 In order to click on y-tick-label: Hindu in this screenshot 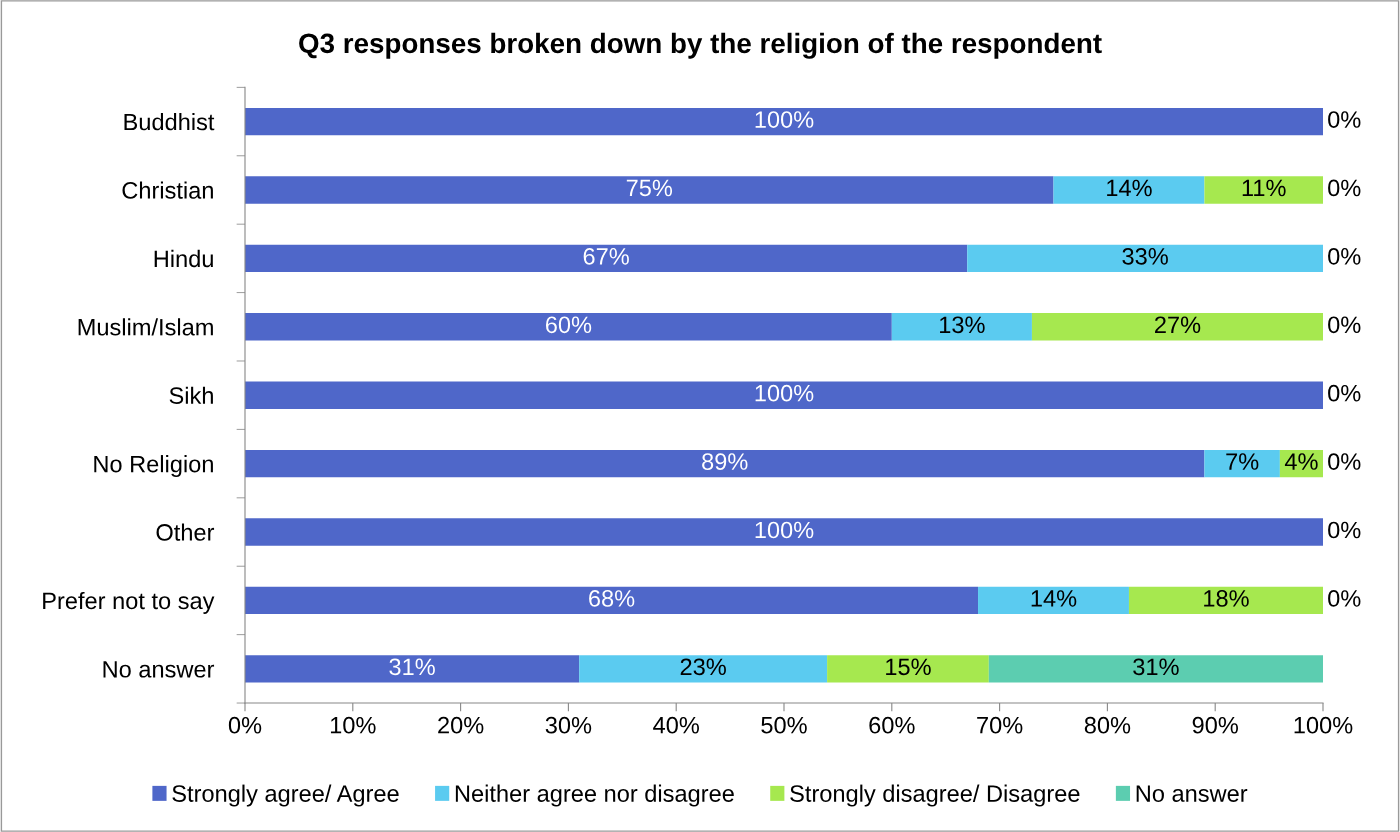, I will do `click(183, 258)`.